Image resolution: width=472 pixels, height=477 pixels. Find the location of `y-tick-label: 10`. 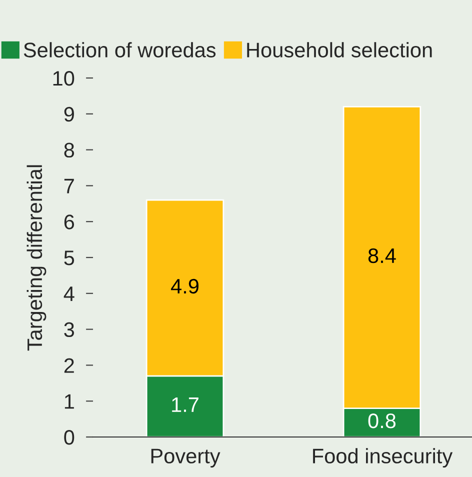

y-tick-label: 10 is located at coordinates (63, 78).